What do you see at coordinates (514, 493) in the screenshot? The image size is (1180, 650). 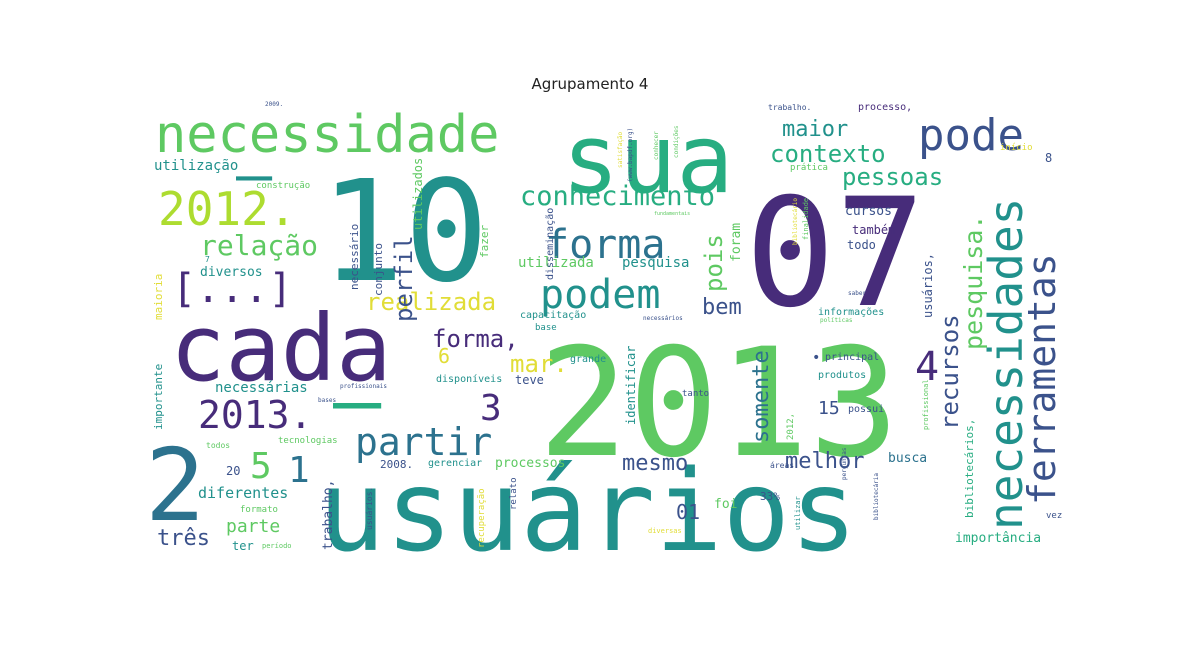 I see `word-relato-91: relato` at bounding box center [514, 493].